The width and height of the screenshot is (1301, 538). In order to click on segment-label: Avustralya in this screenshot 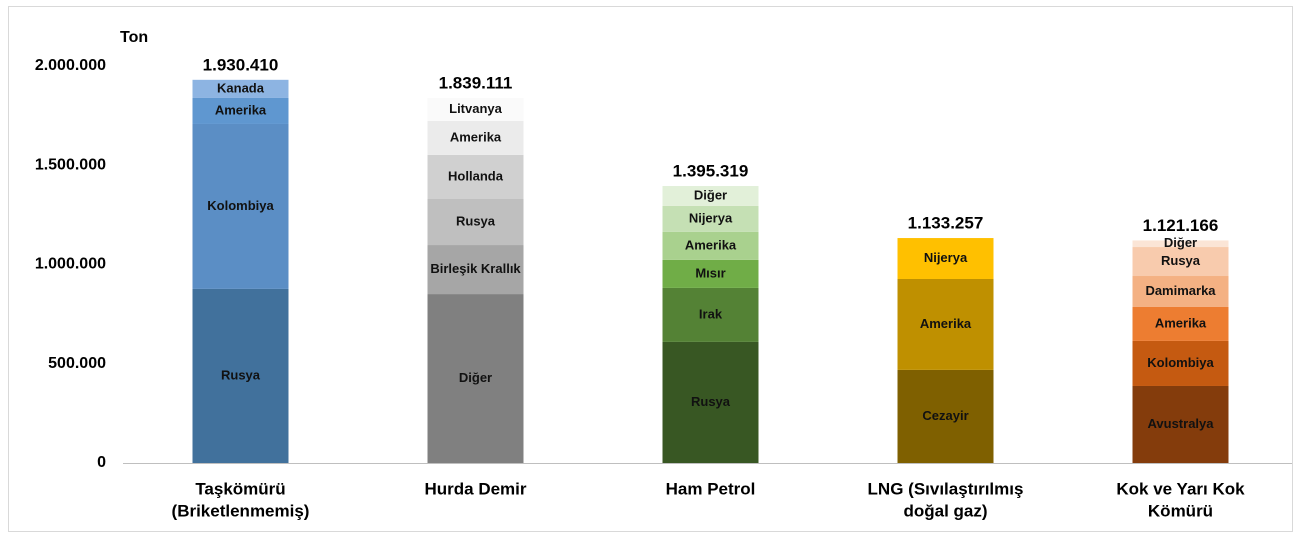, I will do `click(1181, 423)`.